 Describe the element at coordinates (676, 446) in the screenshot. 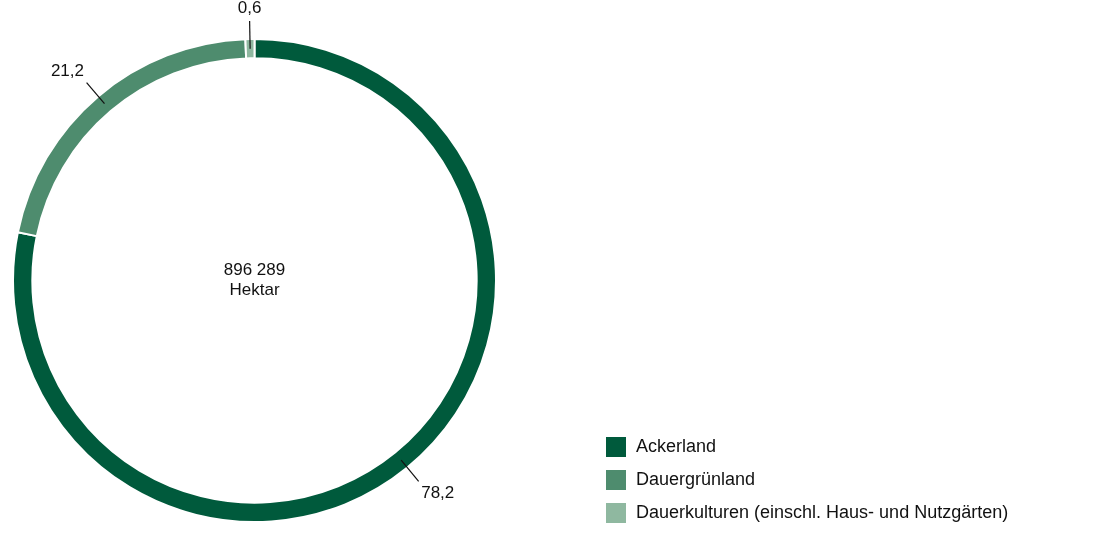

I see `legend-label: Ackerland` at that location.